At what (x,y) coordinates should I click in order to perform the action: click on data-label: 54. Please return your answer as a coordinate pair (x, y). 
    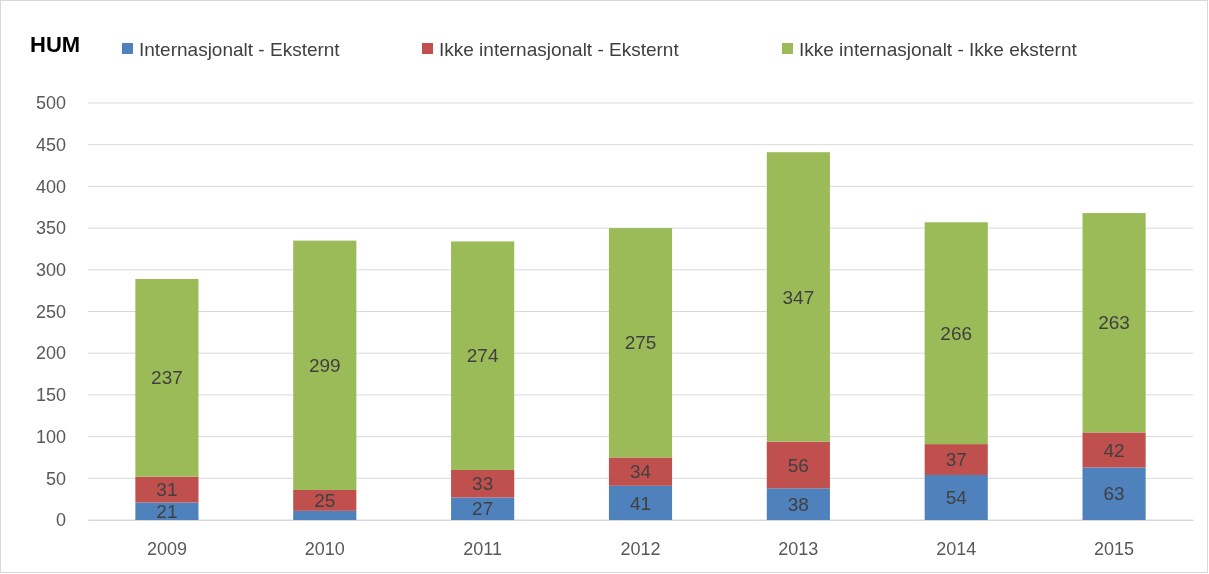
    Looking at the image, I should click on (956, 498).